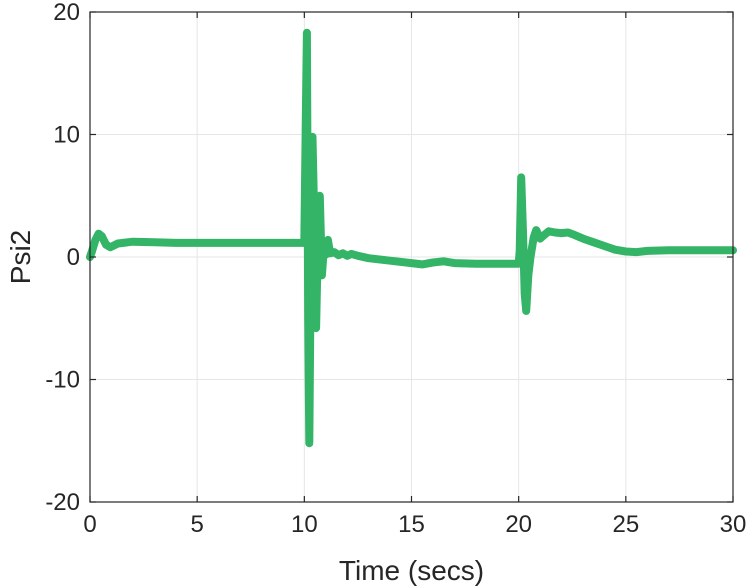  What do you see at coordinates (62, 380) in the screenshot?
I see `y-tick-label: -10` at bounding box center [62, 380].